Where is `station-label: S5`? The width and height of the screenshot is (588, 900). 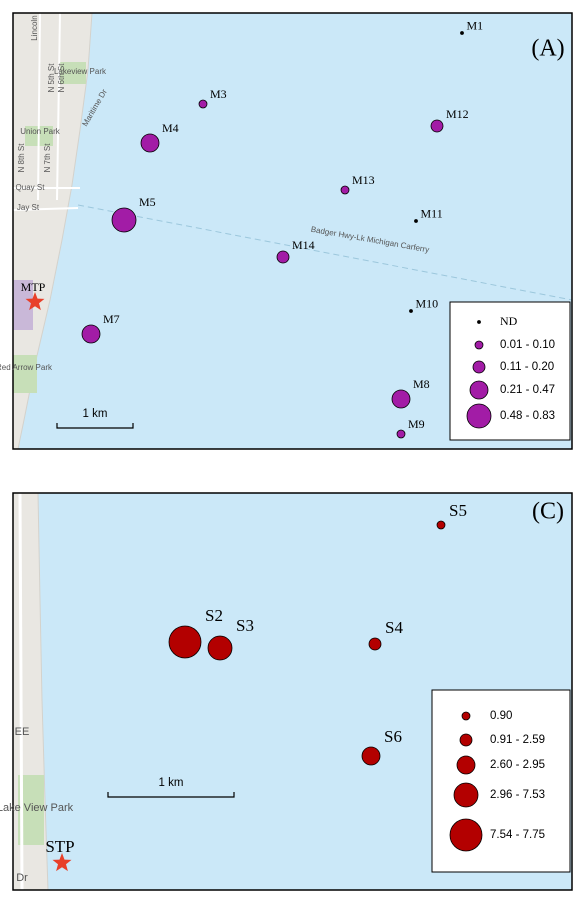
station-label: S5 is located at coordinates (458, 510).